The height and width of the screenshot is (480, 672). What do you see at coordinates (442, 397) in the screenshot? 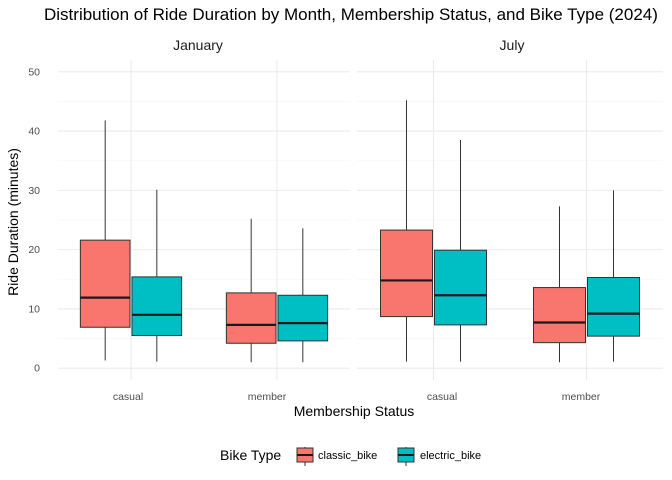
I see `x-tick-label-july-casual: casual` at bounding box center [442, 397].